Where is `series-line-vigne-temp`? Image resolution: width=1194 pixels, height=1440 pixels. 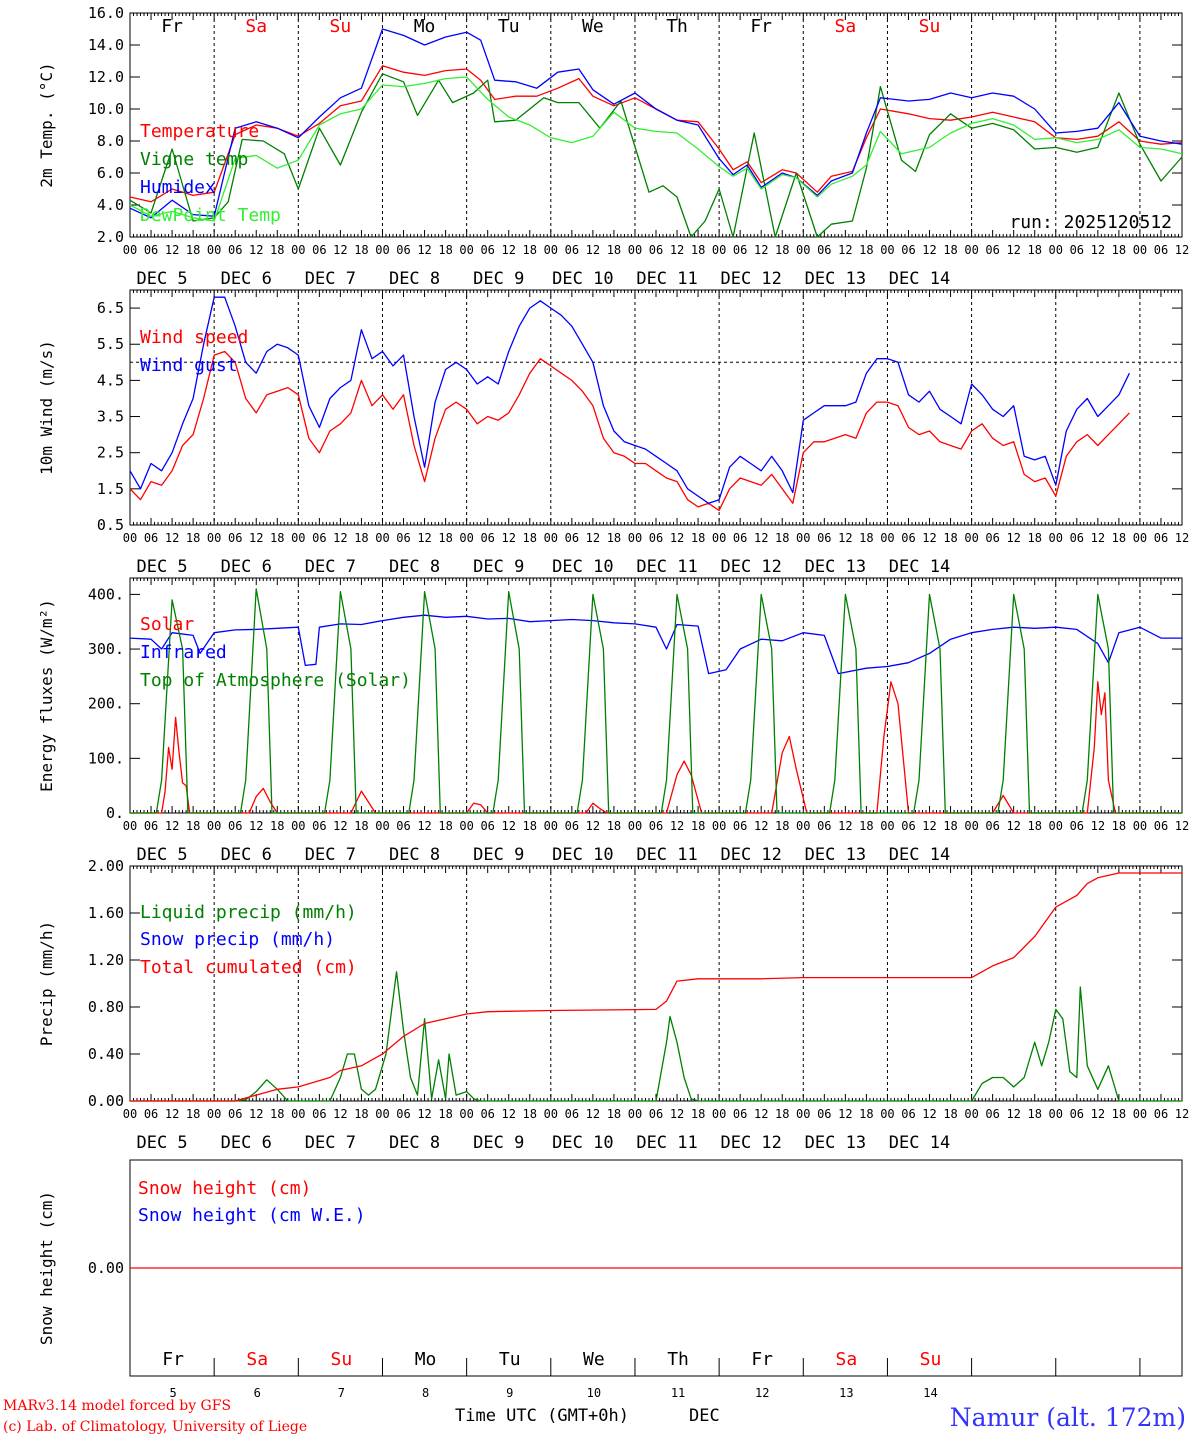 series-line-vigne-temp is located at coordinates (656, 155).